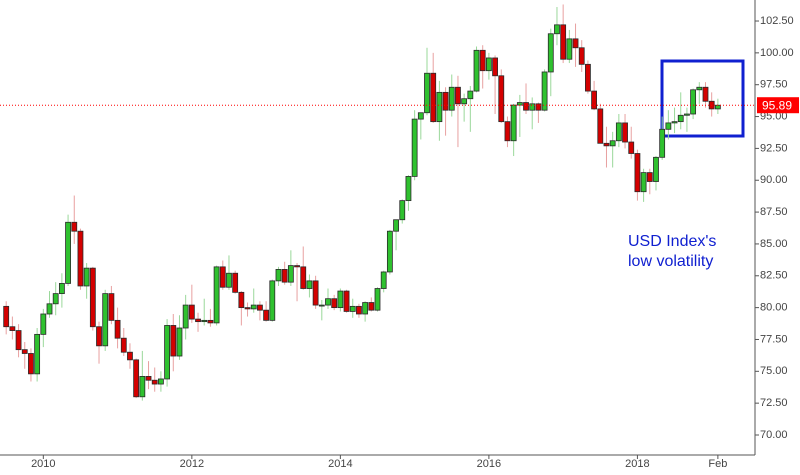 The width and height of the screenshot is (800, 475). I want to click on x-tick-label: 2018, so click(637, 464).